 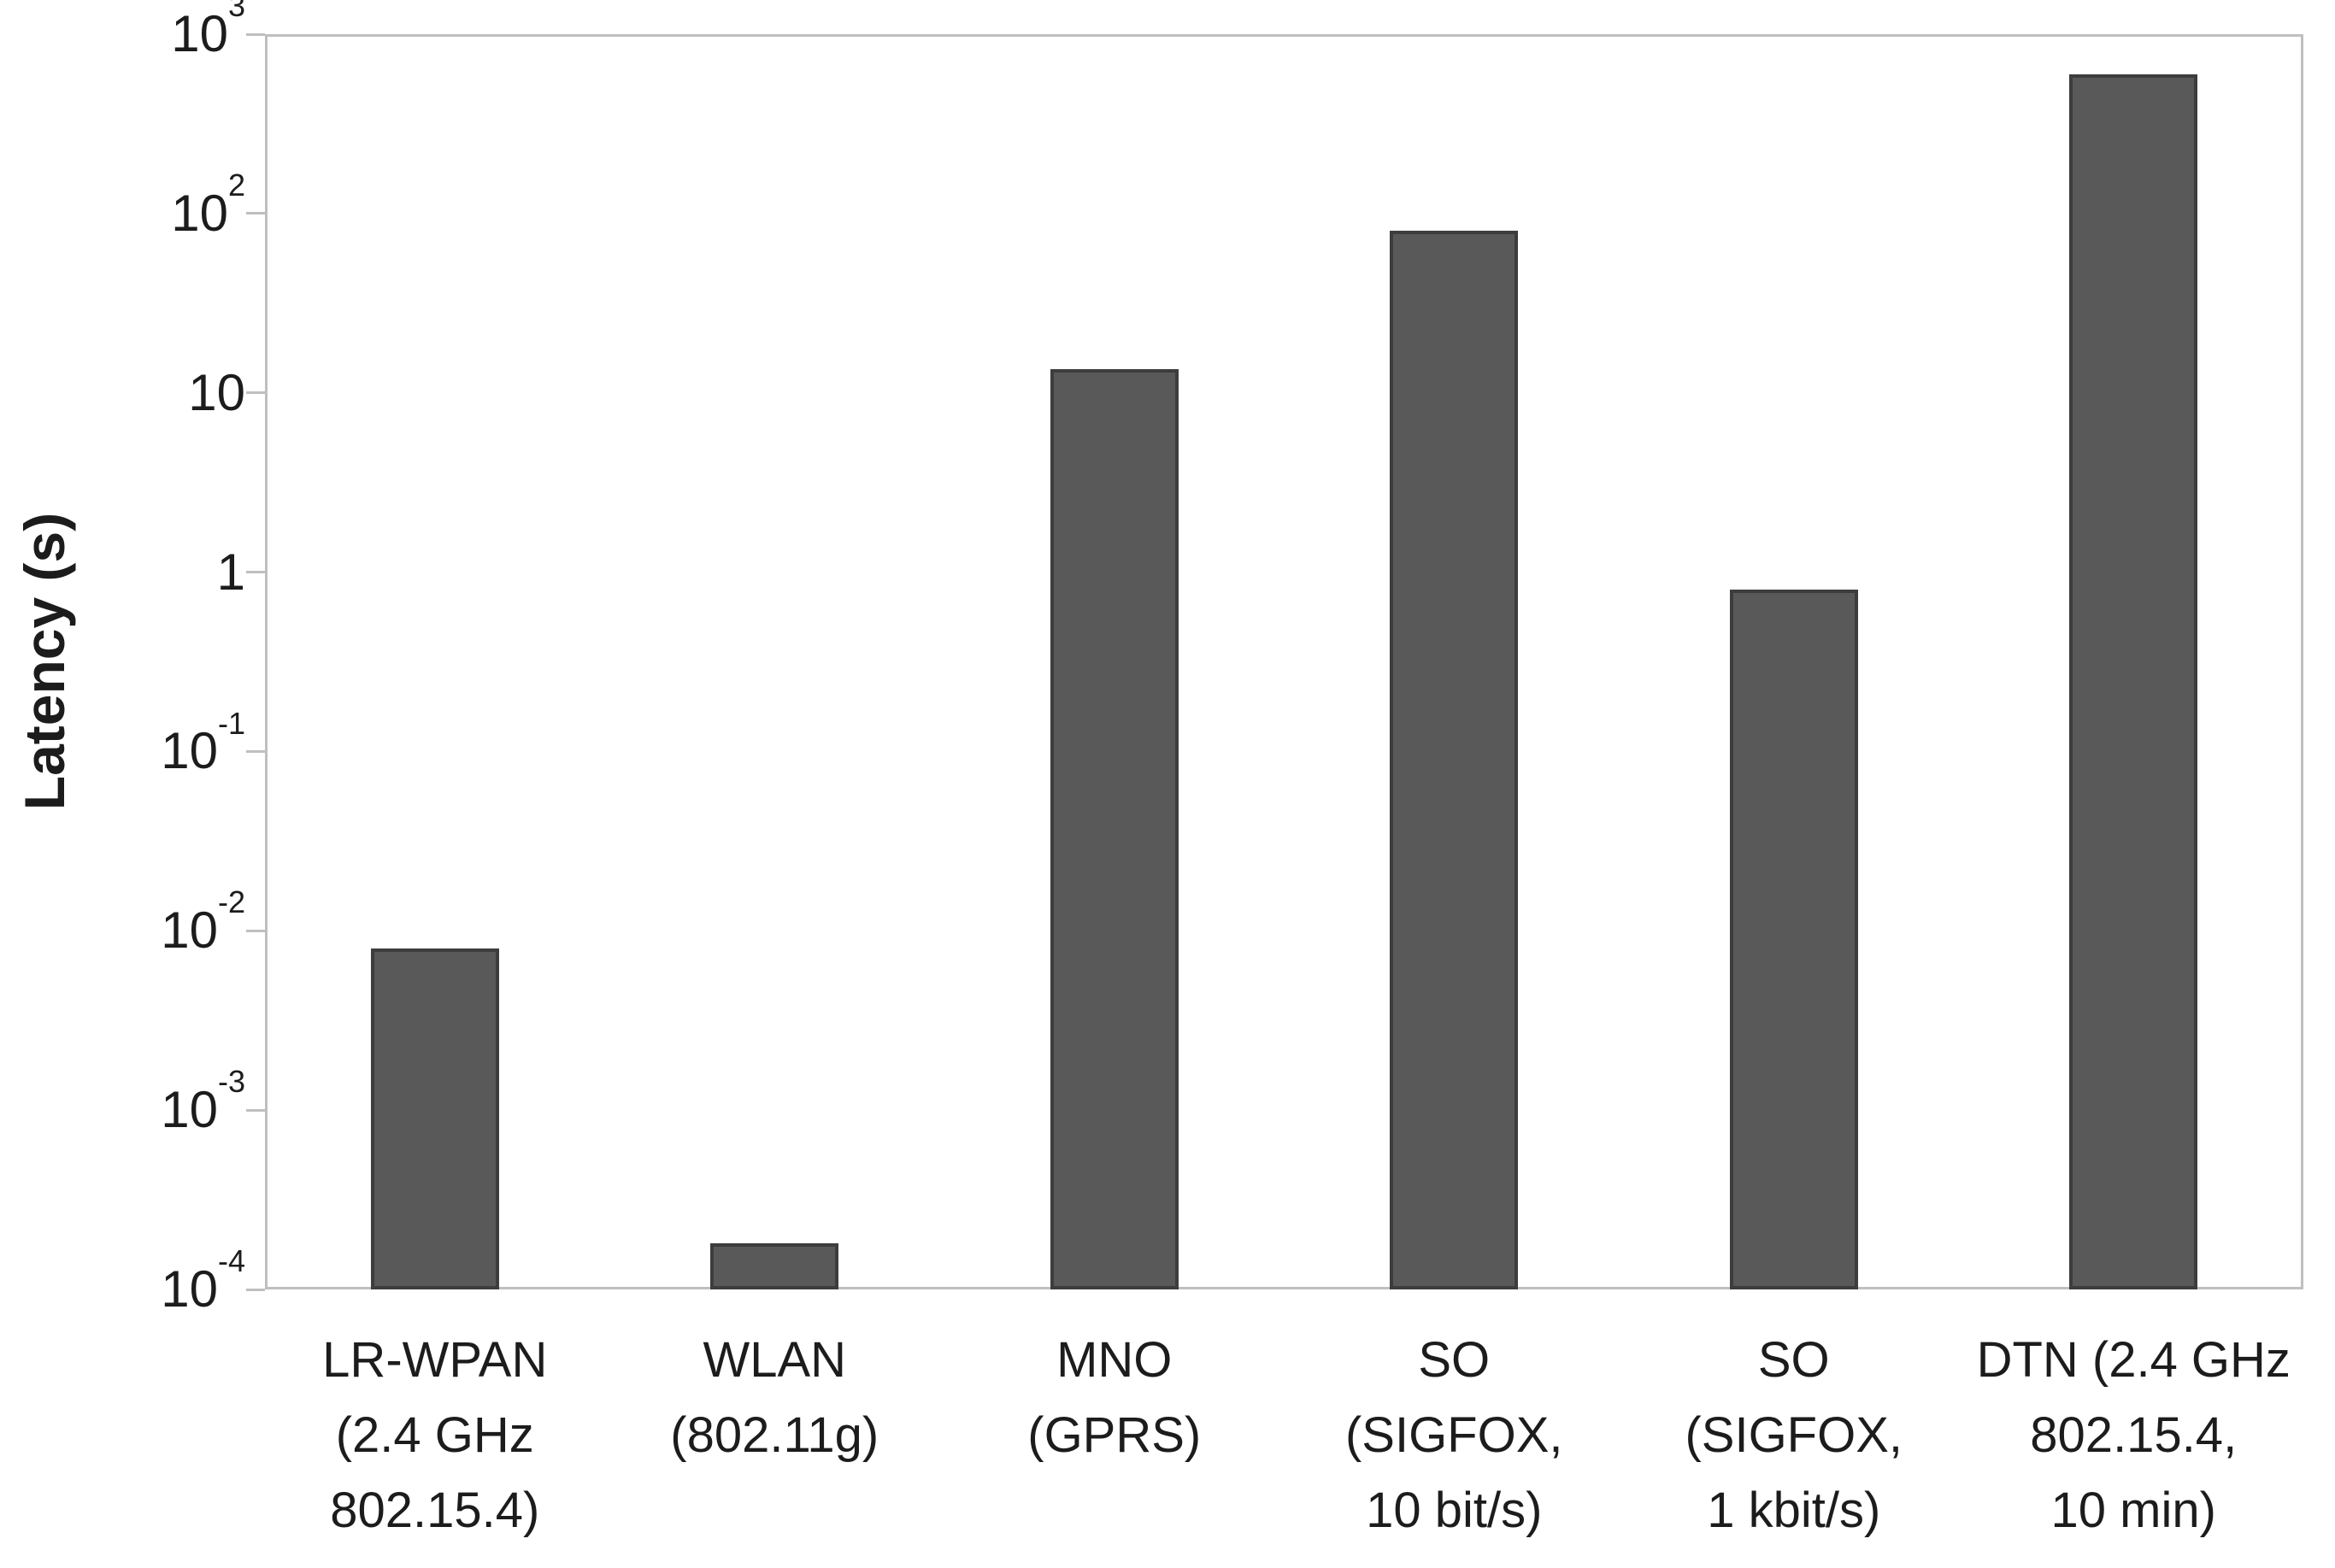 What do you see at coordinates (2133, 681) in the screenshot?
I see `bar-dtn-2-4-ghz-802-15-4-10-min` at bounding box center [2133, 681].